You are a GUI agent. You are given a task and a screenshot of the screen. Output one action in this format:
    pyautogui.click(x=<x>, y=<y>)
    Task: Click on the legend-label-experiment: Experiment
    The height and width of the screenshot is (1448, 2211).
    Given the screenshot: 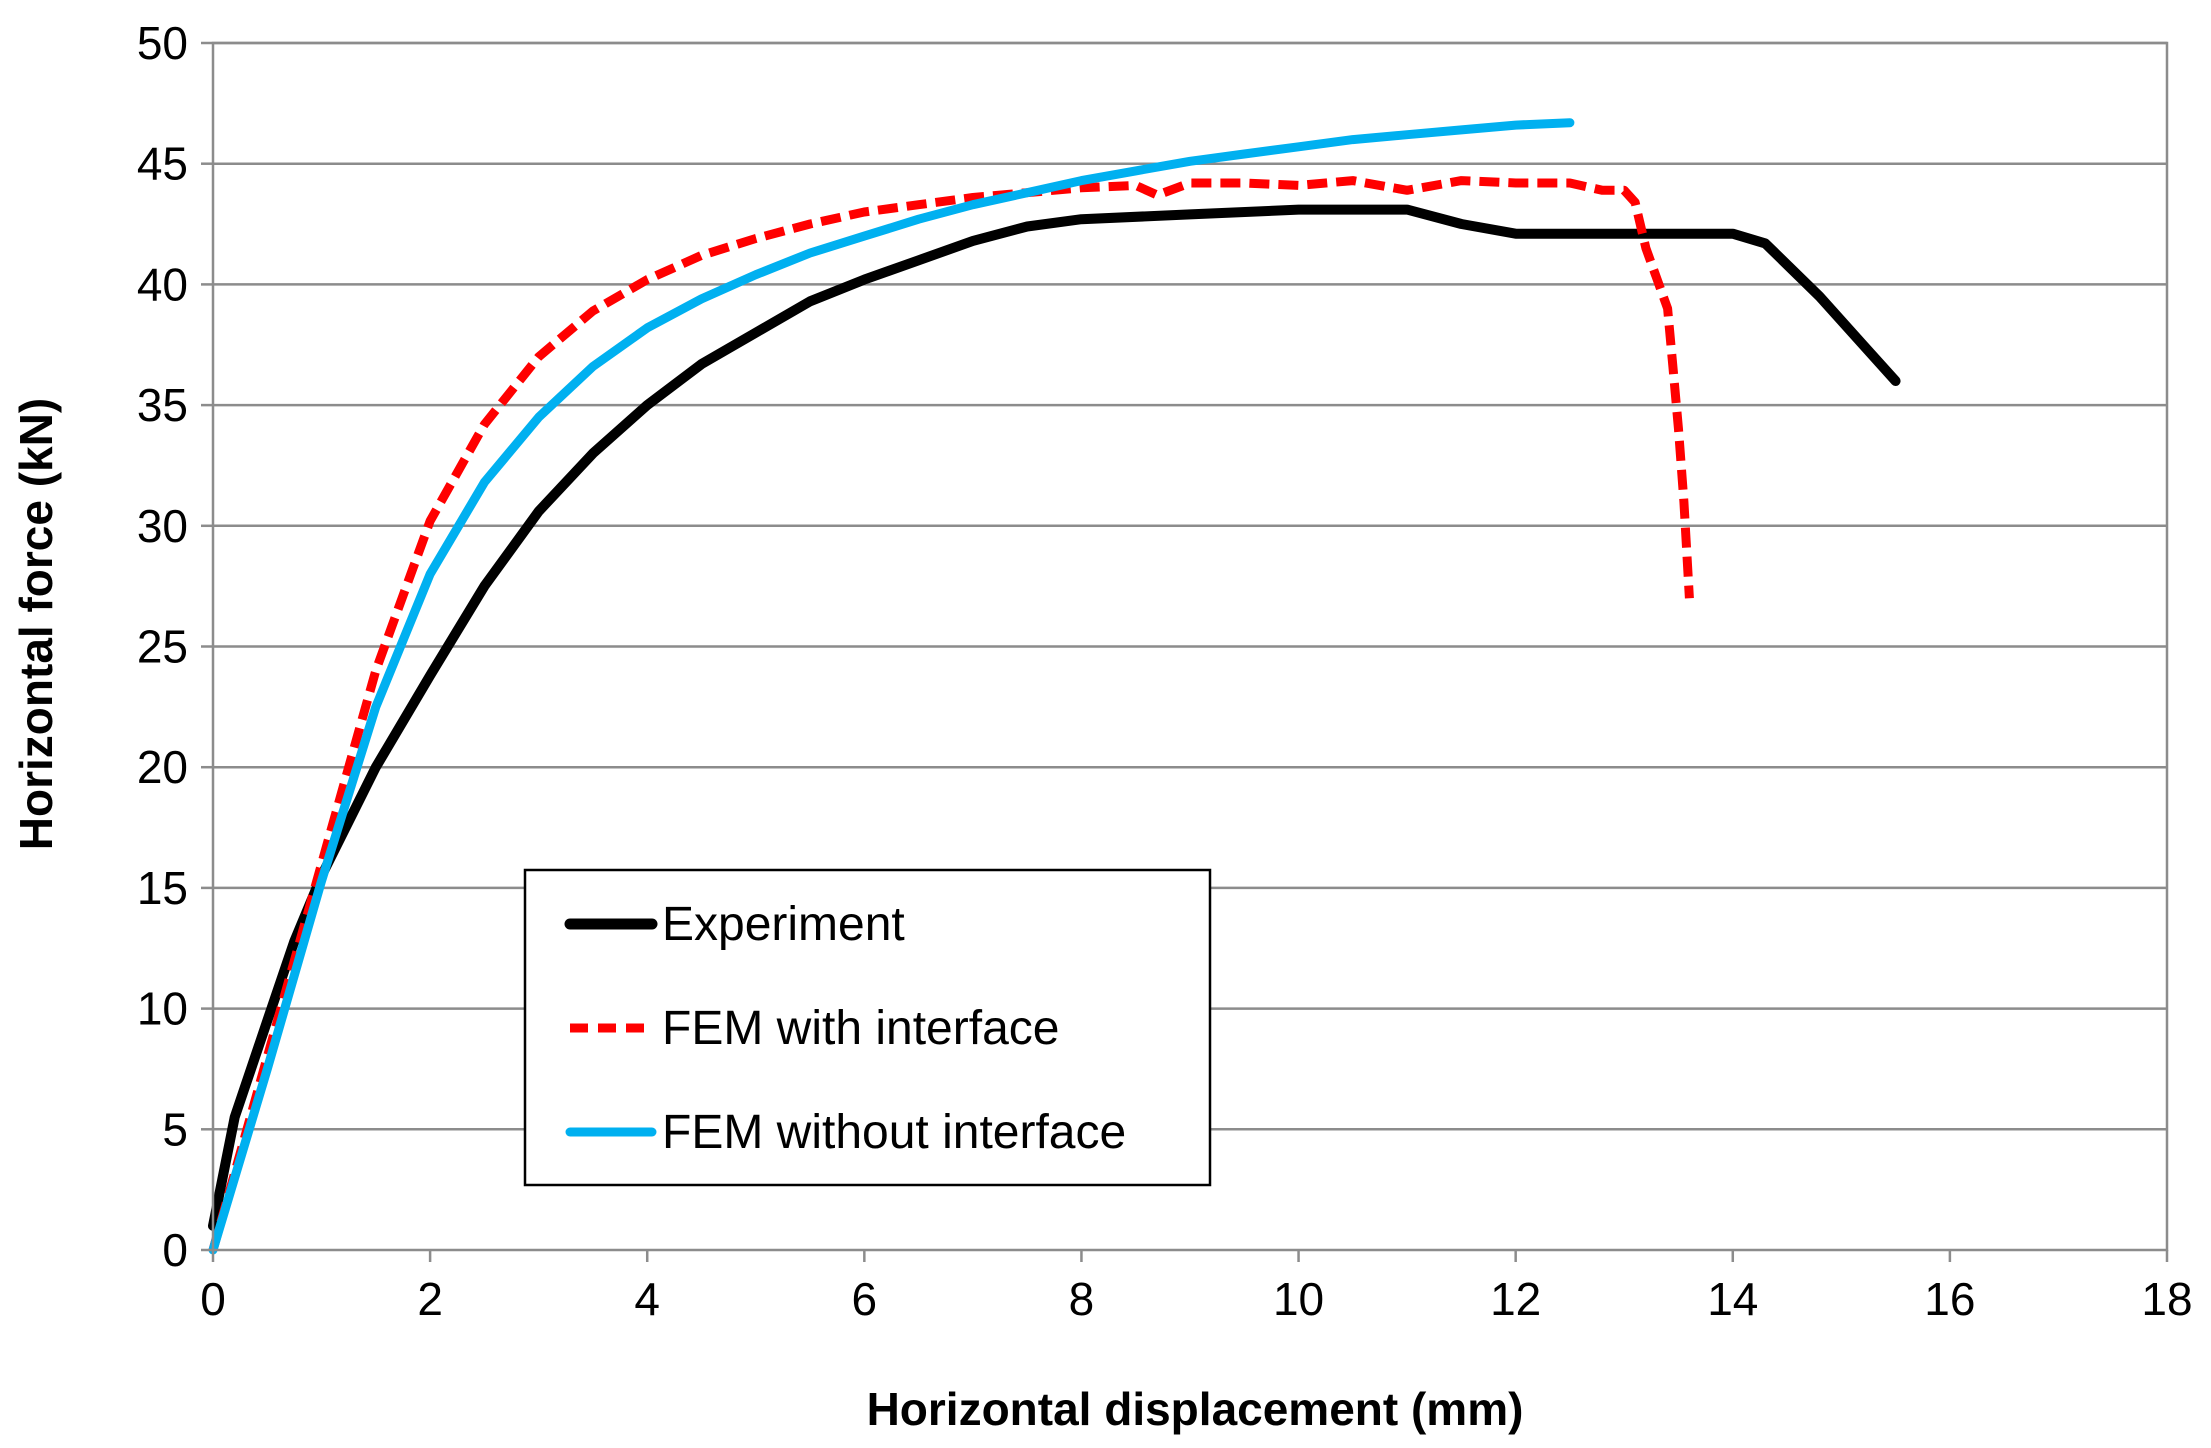 What is the action you would take?
    pyautogui.click(x=783, y=924)
    